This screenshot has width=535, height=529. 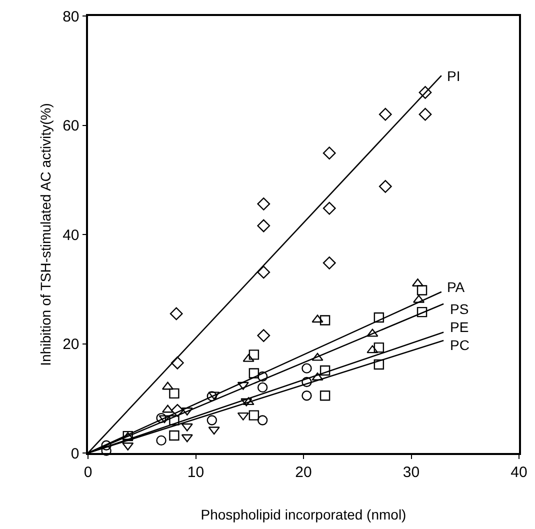 What do you see at coordinates (71, 126) in the screenshot?
I see `y-tick-label: 60` at bounding box center [71, 126].